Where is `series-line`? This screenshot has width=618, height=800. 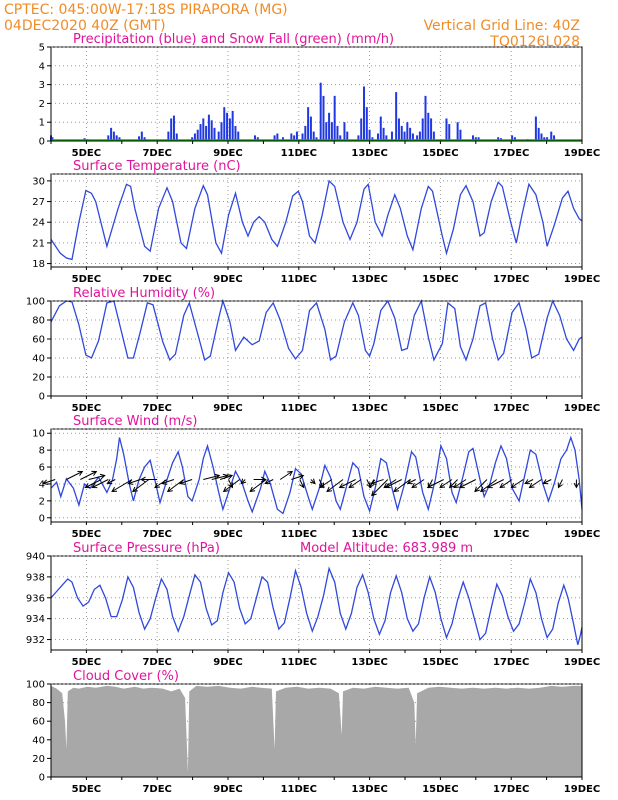 series-line is located at coordinates (316, 475).